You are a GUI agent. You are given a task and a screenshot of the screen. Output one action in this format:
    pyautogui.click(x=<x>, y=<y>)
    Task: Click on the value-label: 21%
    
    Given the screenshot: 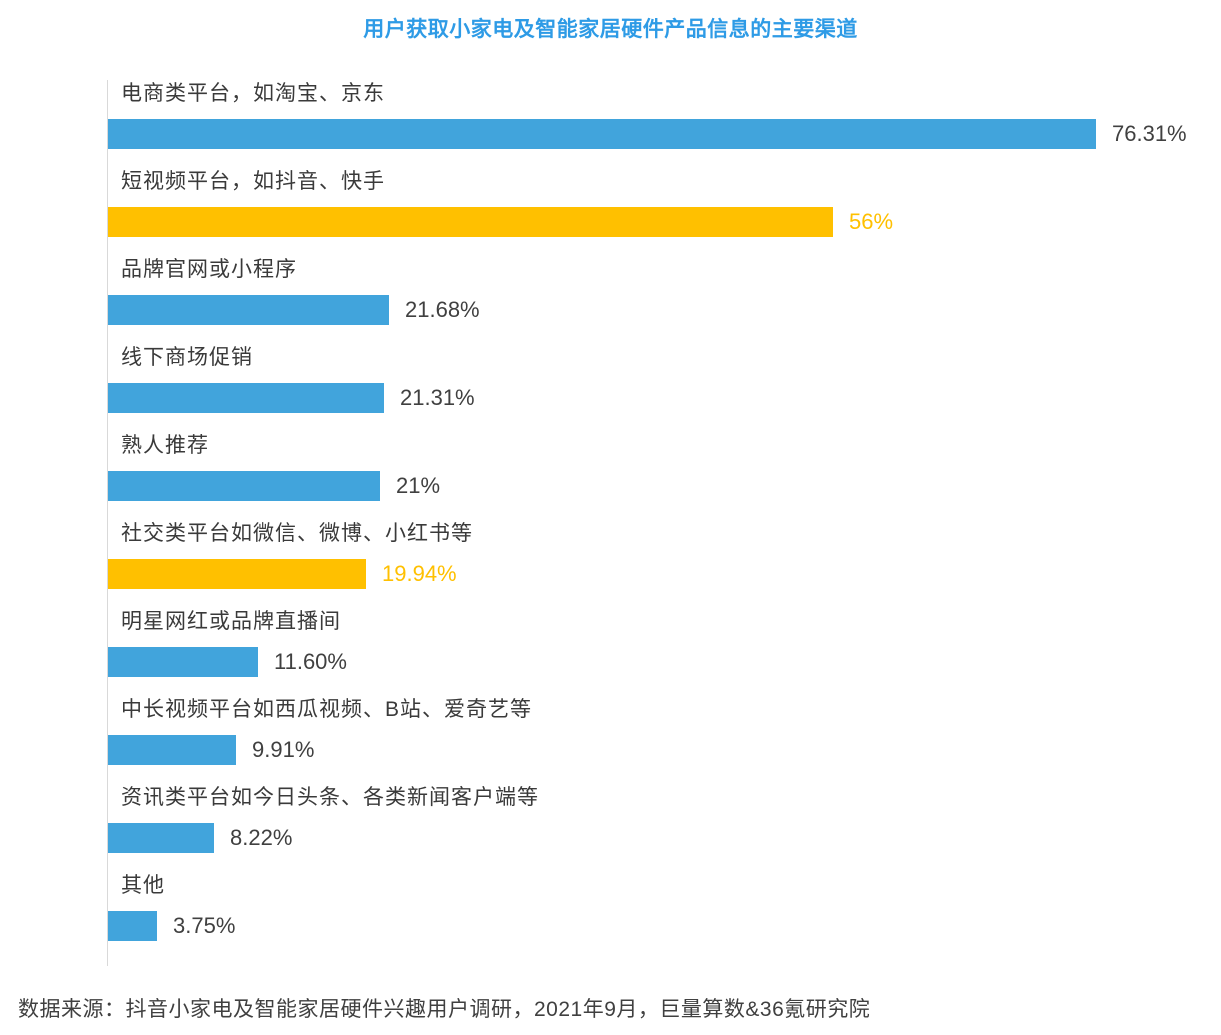 What is the action you would take?
    pyautogui.click(x=418, y=485)
    